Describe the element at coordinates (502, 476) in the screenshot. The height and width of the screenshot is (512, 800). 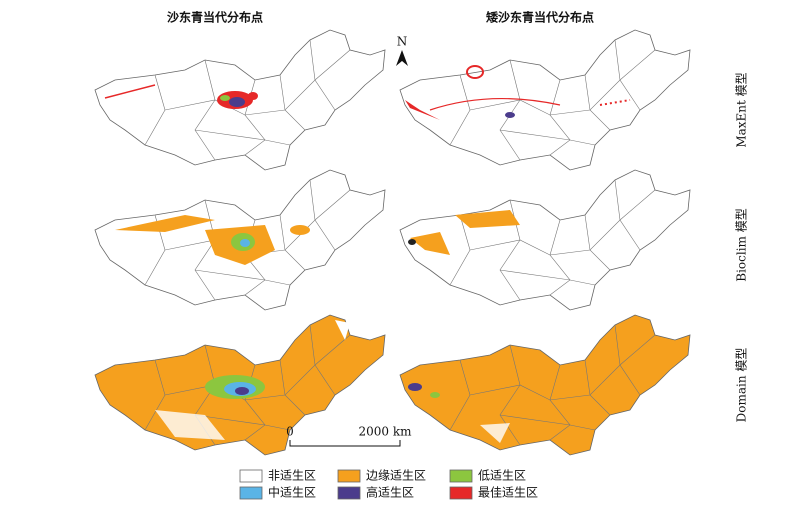
I see `legend-label: 低适生区` at that location.